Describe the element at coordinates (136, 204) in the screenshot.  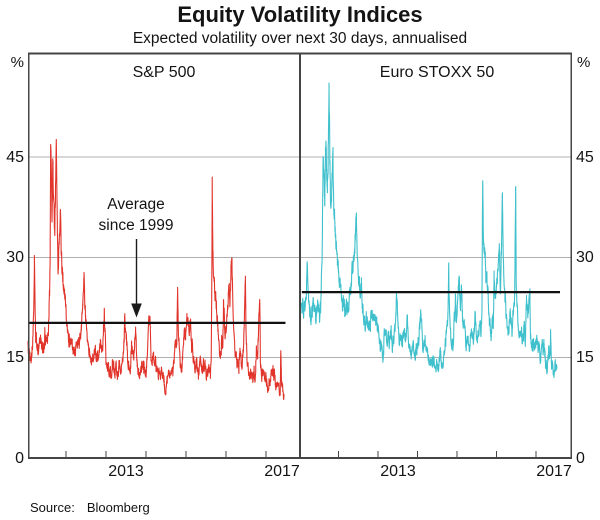
I see `average-annotation-line1: Average` at that location.